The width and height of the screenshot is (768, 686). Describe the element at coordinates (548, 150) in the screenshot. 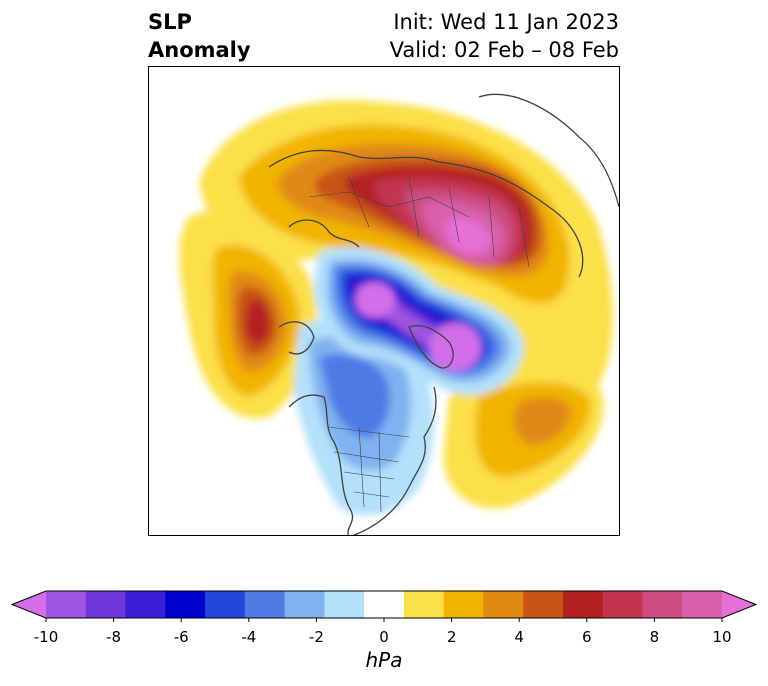

I see `europe-coastline` at that location.